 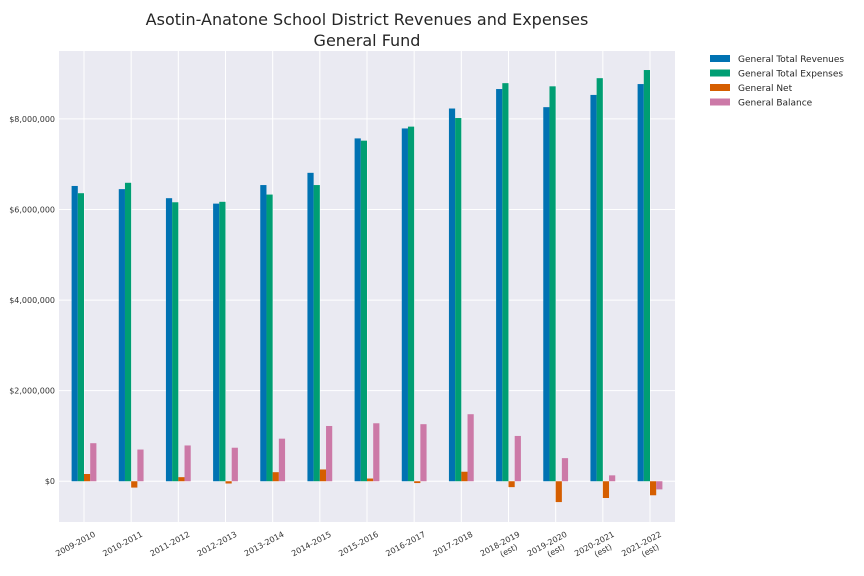 I want to click on x-tick-label-line: 2010-2011, so click(x=122, y=544).